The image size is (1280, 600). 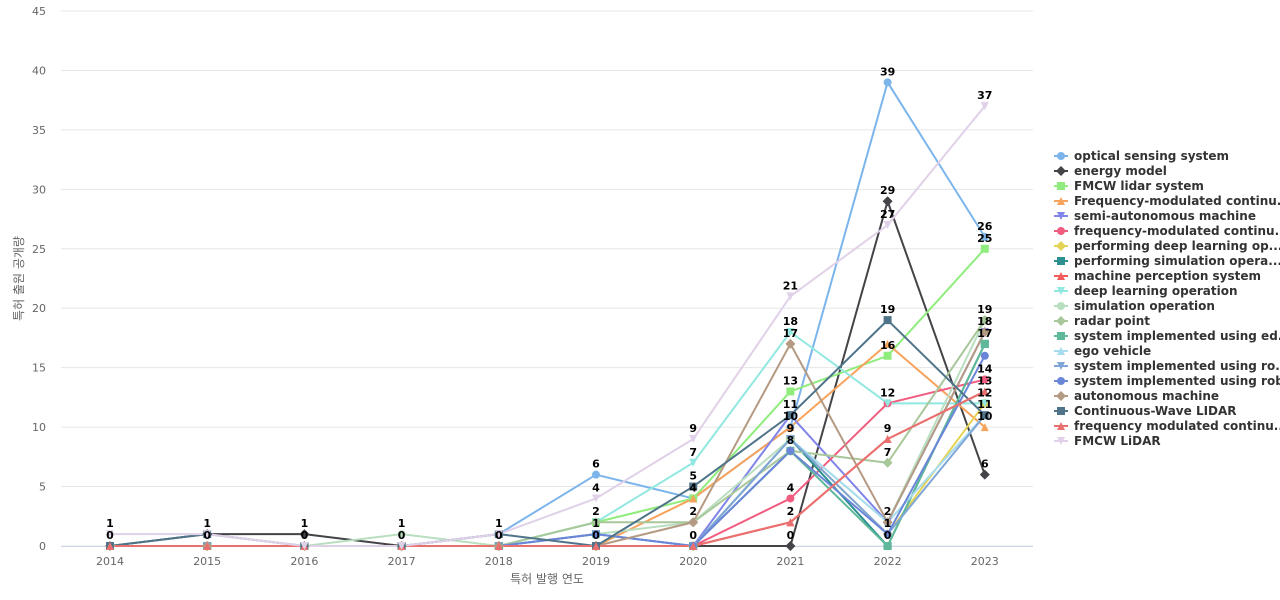 I want to click on data-label: 10, so click(x=985, y=416).